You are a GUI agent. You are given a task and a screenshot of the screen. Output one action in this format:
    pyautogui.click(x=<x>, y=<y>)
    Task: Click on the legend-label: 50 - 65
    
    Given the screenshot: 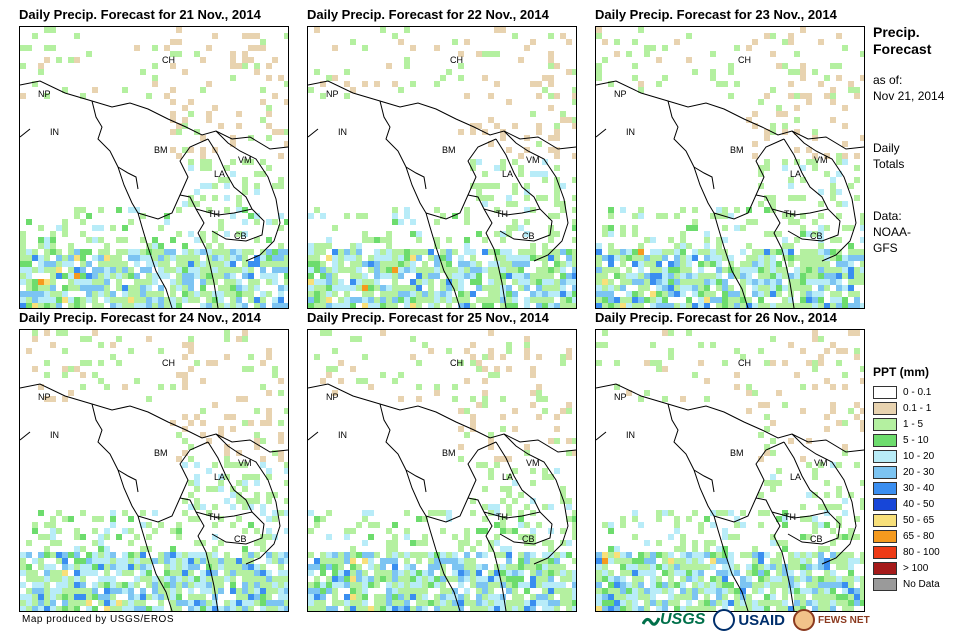 What is the action you would take?
    pyautogui.click(x=919, y=520)
    